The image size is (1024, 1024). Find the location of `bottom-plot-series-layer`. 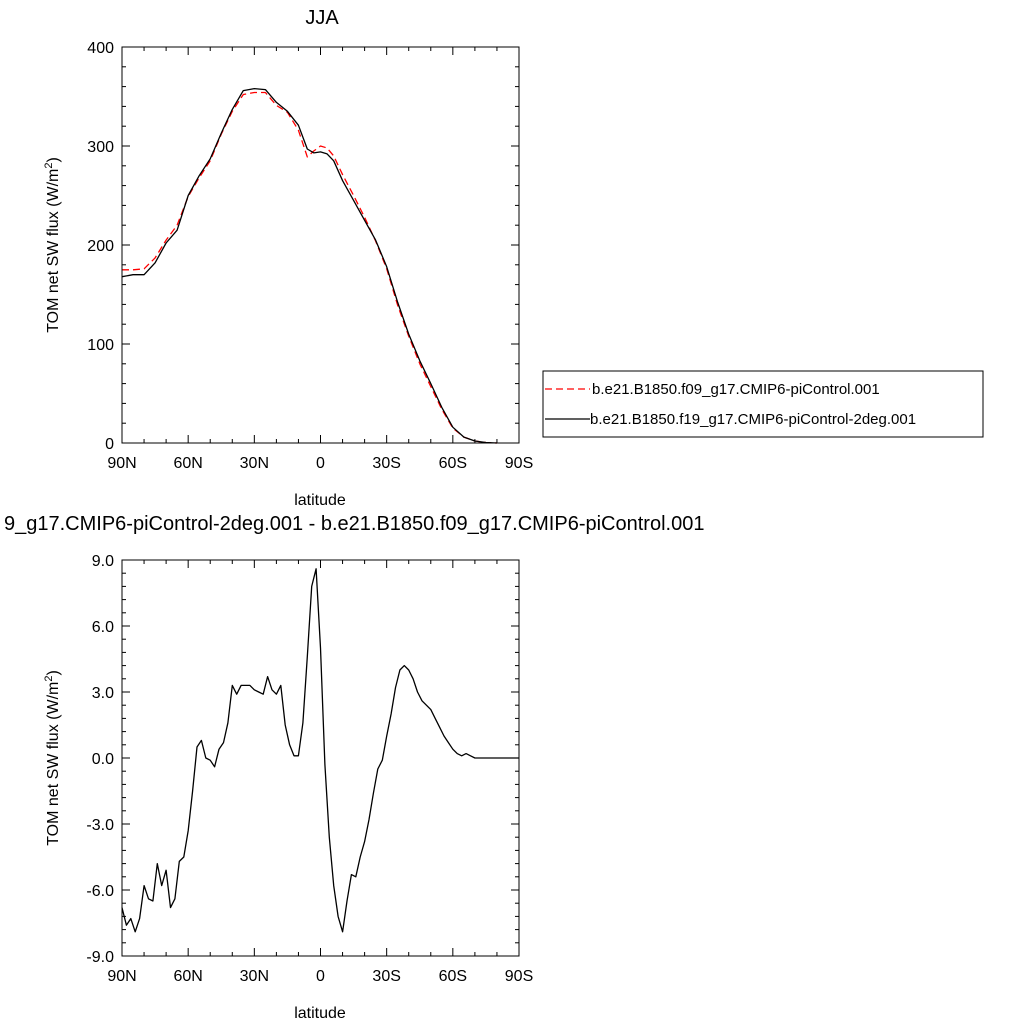

bottom-plot-series-layer is located at coordinates (320, 750).